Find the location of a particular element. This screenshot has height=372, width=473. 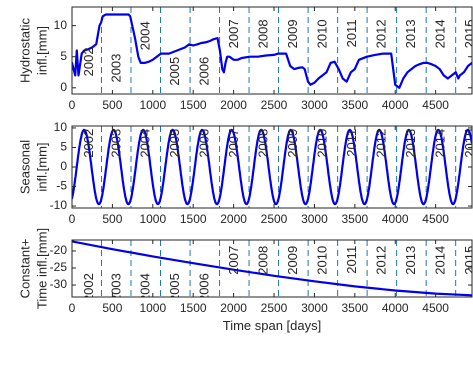

y-tick-label: -30 is located at coordinates (59, 284).